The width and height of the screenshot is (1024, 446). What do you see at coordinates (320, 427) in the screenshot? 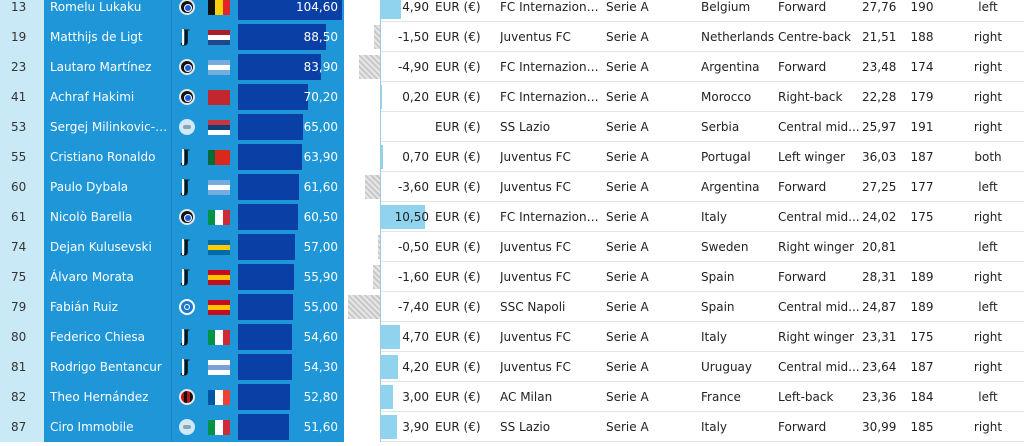
I see `market-value: 51,60` at bounding box center [320, 427].